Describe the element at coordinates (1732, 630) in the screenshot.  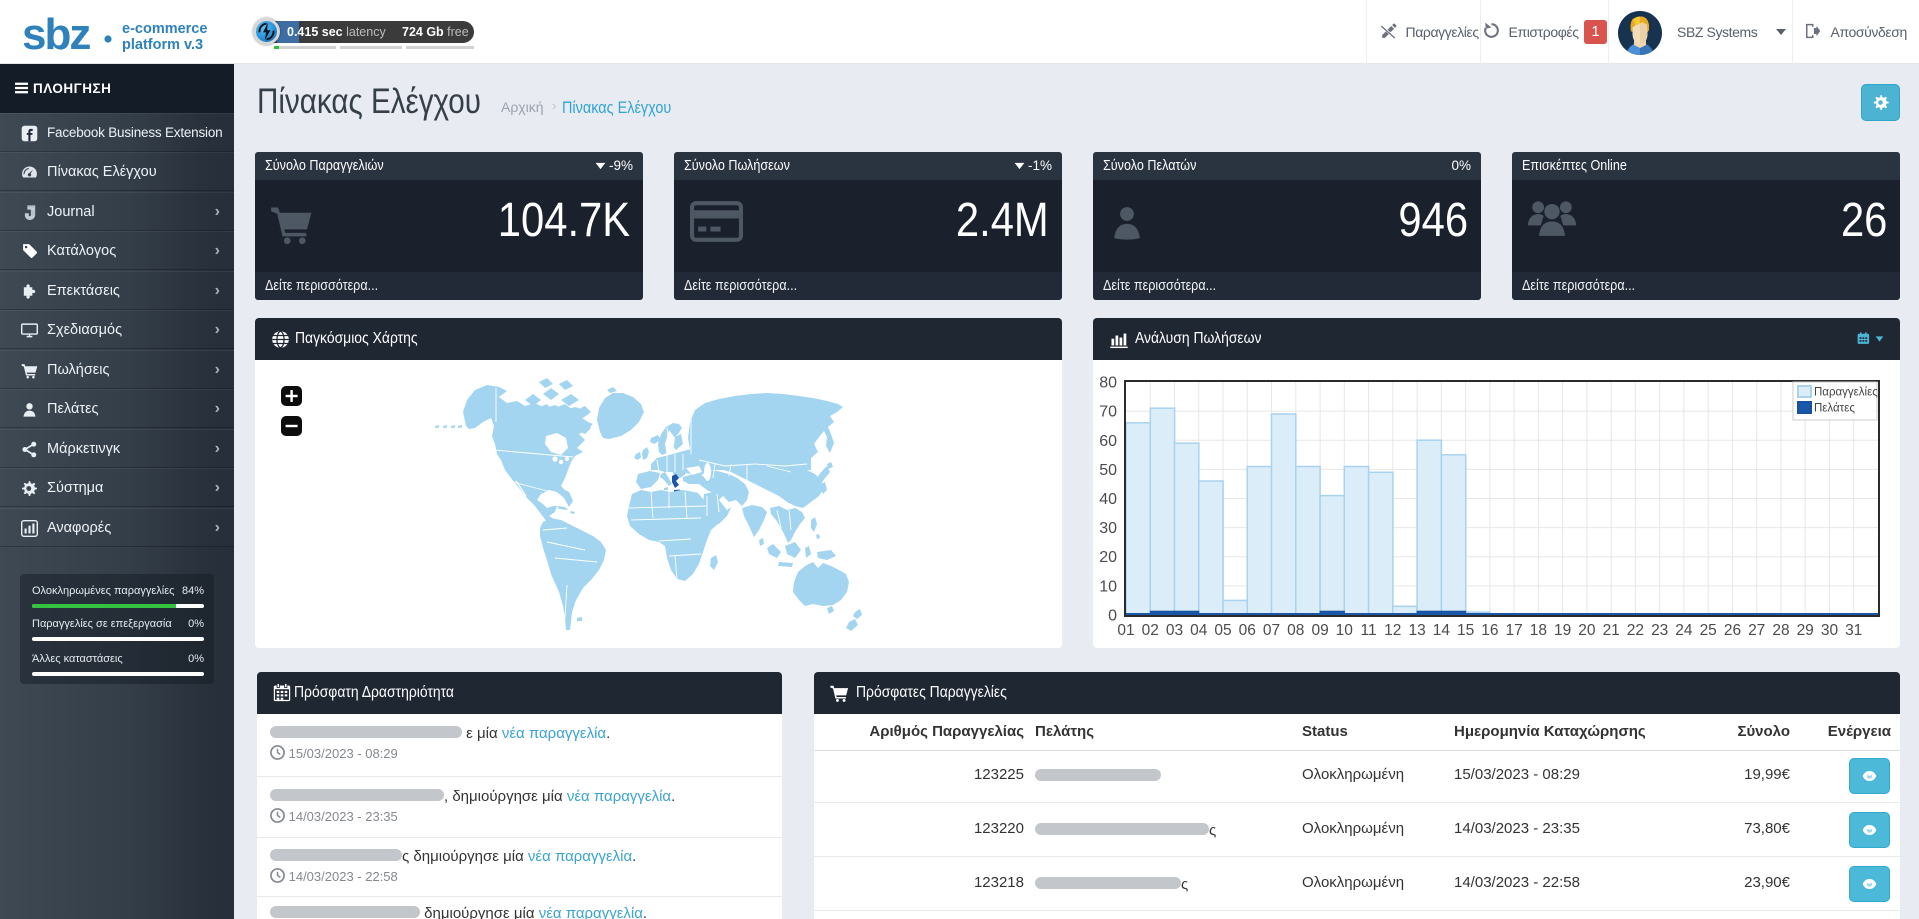
I see `svg-text: 26` at that location.